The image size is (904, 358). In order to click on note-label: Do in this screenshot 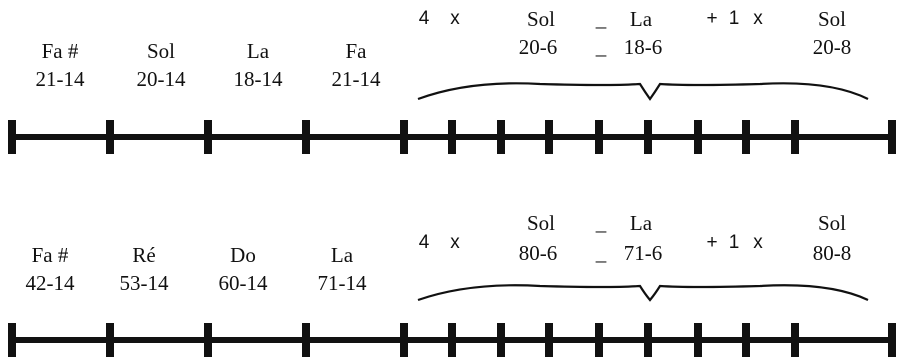, I will do `click(243, 255)`.